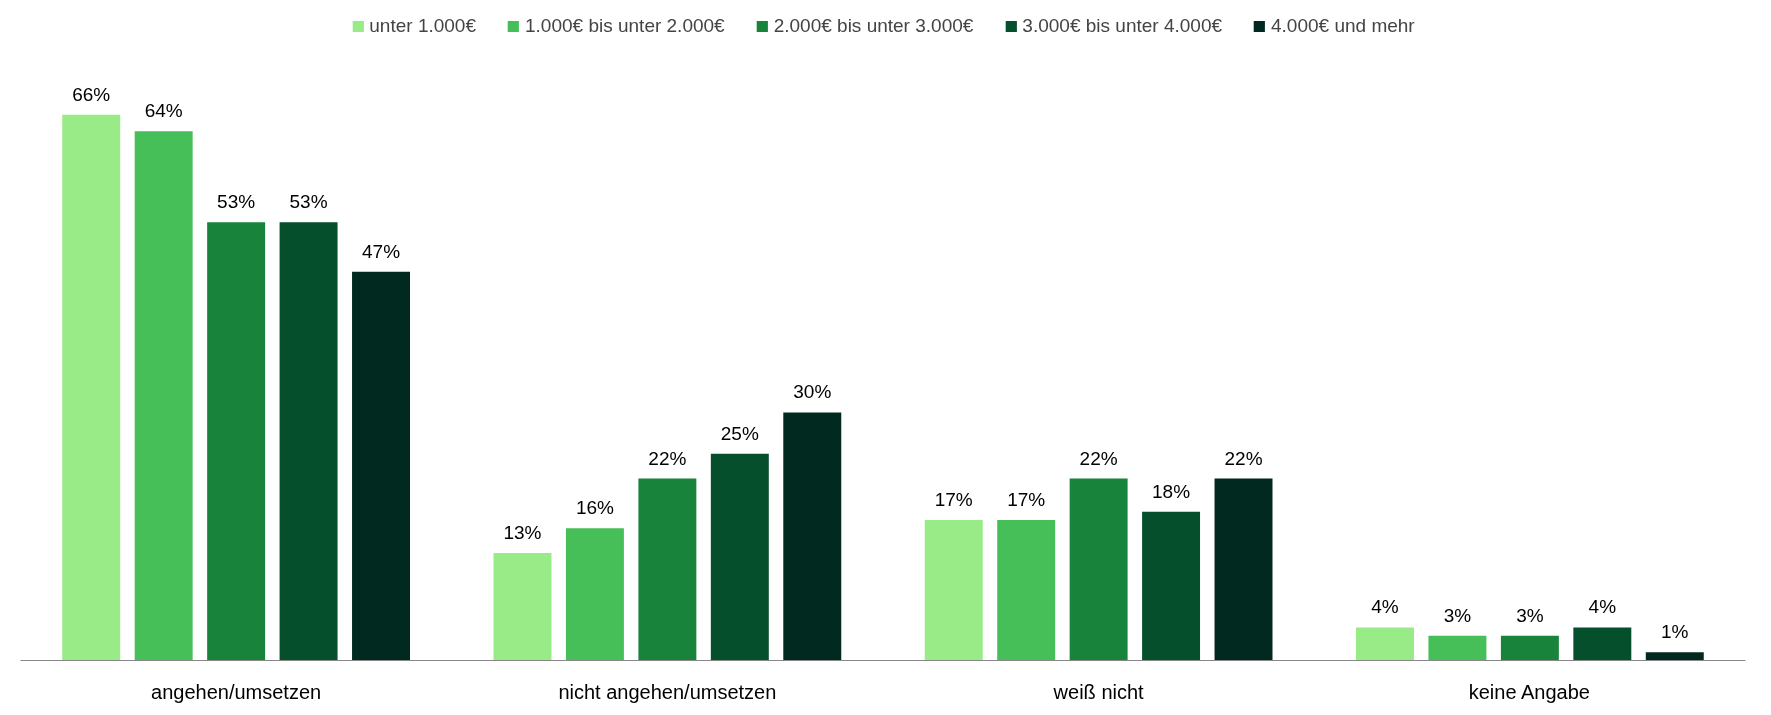  Describe the element at coordinates (595, 508) in the screenshot. I see `data-label: 16%` at that location.